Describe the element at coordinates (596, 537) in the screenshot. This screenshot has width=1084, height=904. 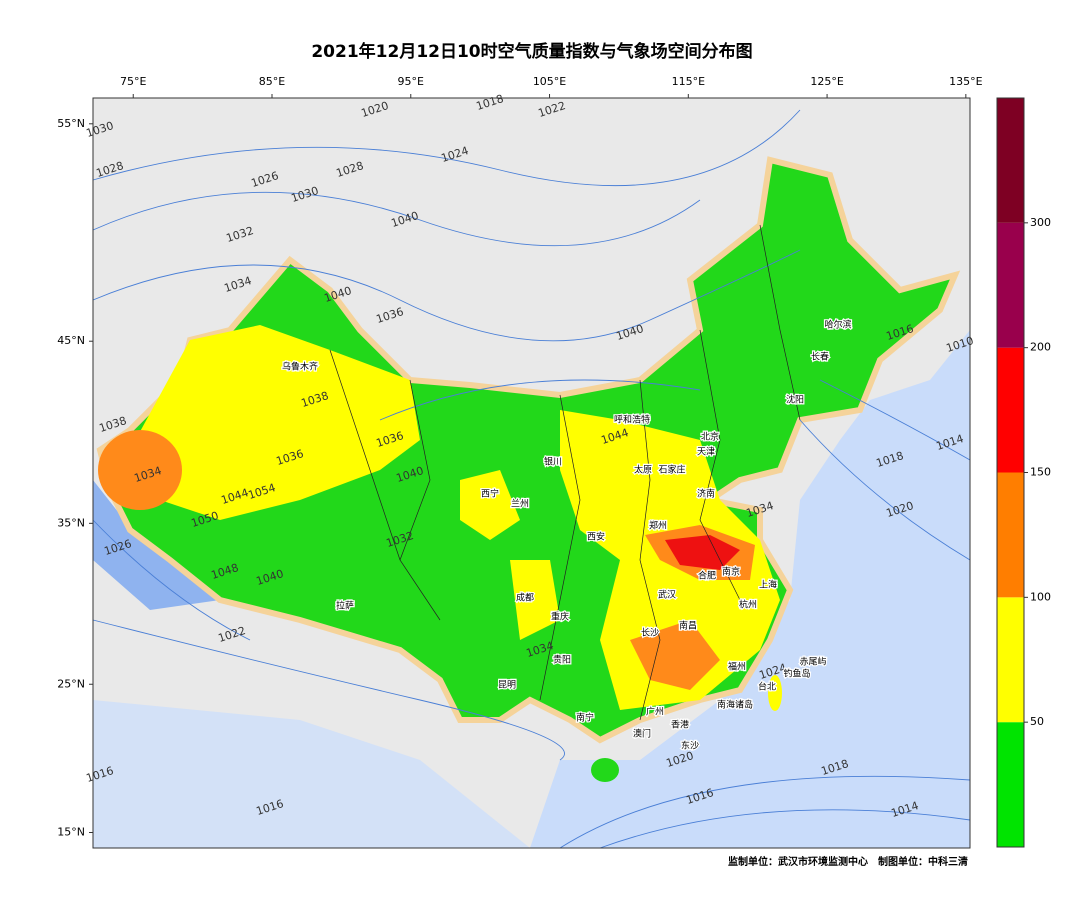
I see `city-label: 西安` at that location.